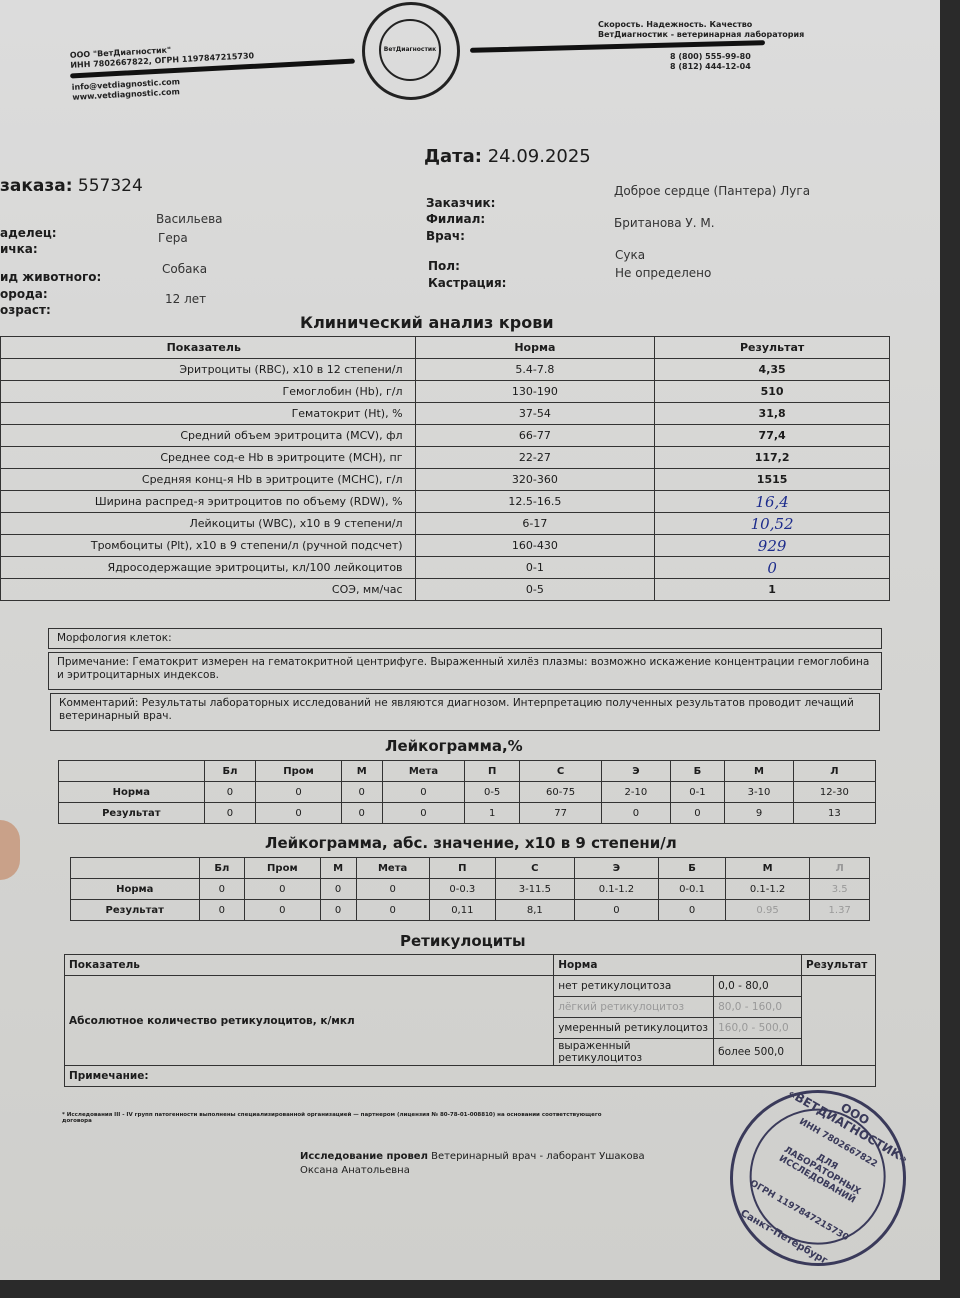 The height and width of the screenshot is (1298, 960). What do you see at coordinates (189, 219) in the screenshot?
I see `owner-value: Васильева` at bounding box center [189, 219].